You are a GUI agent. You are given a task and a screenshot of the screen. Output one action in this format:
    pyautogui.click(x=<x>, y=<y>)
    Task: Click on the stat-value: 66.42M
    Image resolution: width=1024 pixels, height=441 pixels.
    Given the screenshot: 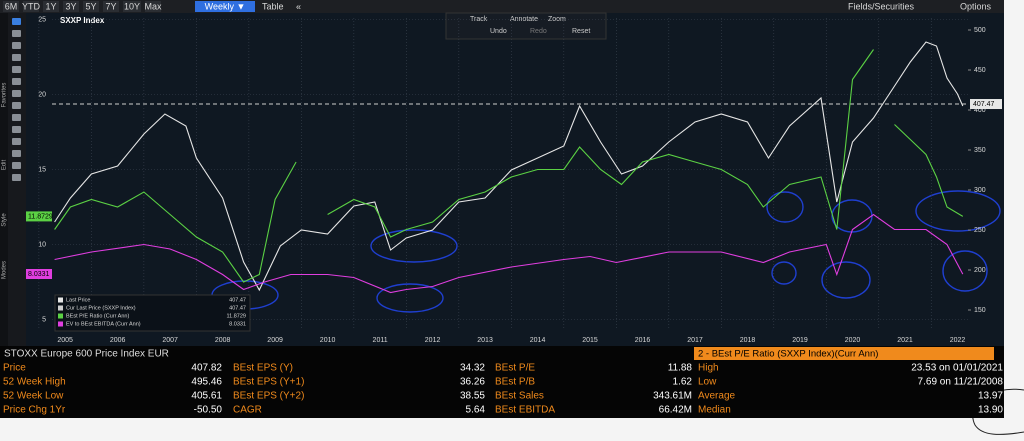 What is the action you would take?
    pyautogui.click(x=675, y=410)
    